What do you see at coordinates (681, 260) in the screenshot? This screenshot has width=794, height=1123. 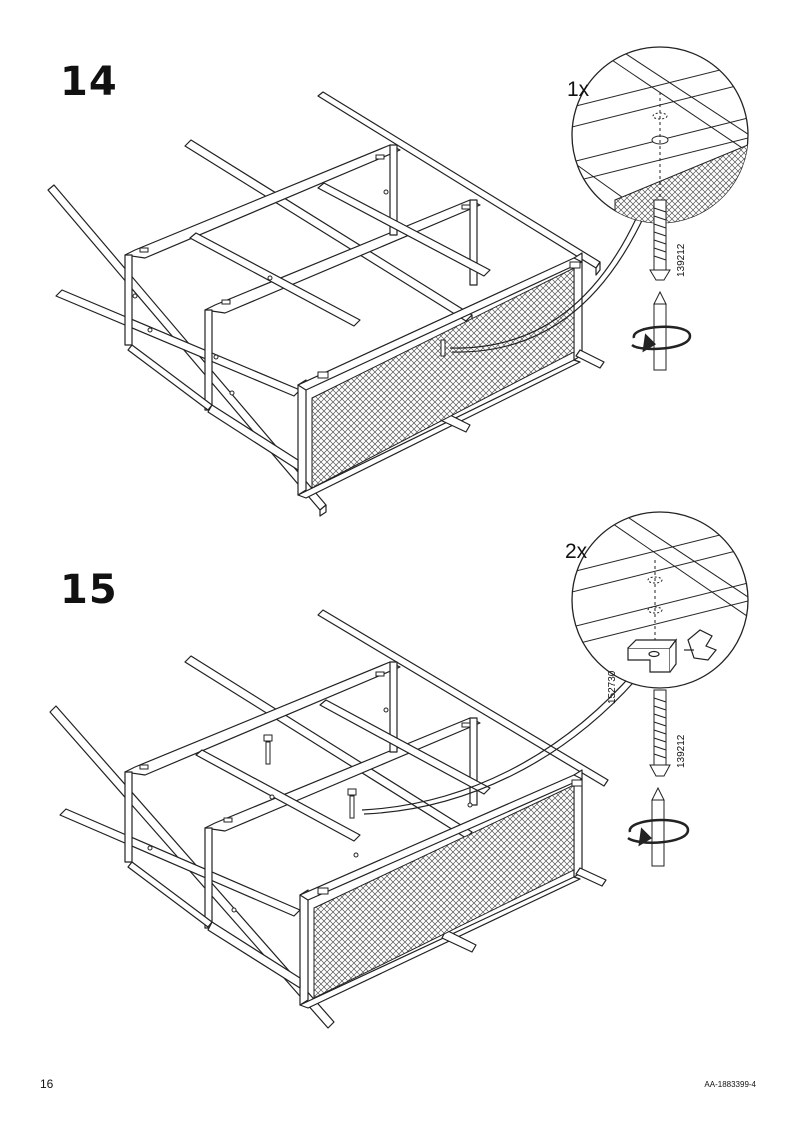 I see `part-number-14: 139212` at bounding box center [681, 260].